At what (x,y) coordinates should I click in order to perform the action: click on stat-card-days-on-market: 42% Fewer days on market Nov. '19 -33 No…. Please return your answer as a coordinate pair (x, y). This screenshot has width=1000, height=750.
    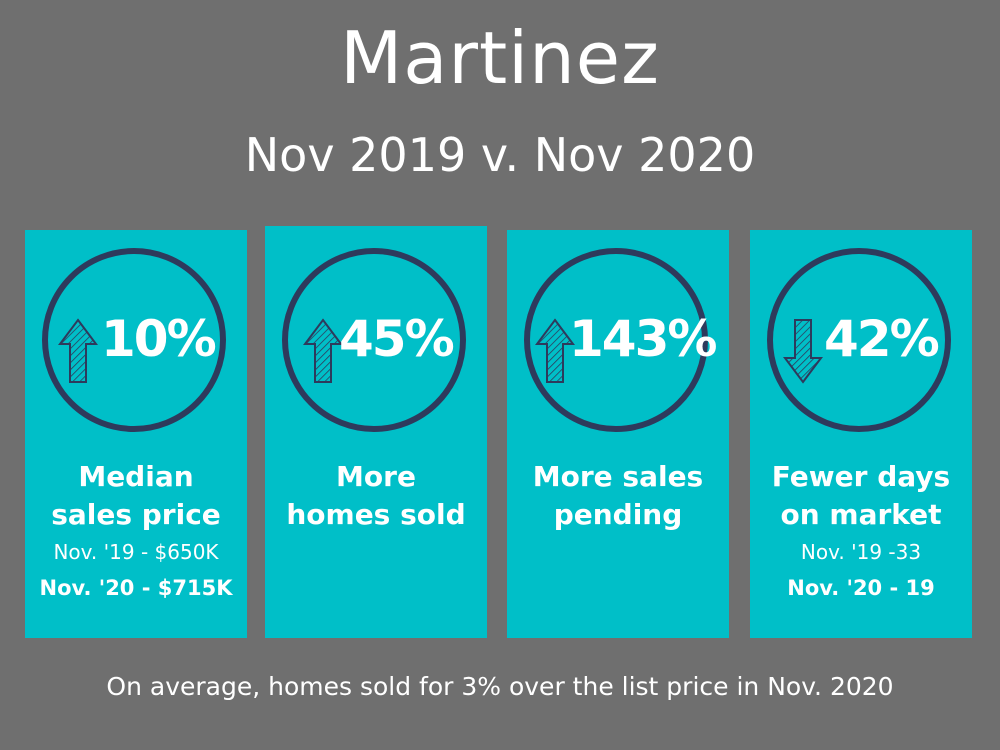
    Looking at the image, I should click on (861, 434).